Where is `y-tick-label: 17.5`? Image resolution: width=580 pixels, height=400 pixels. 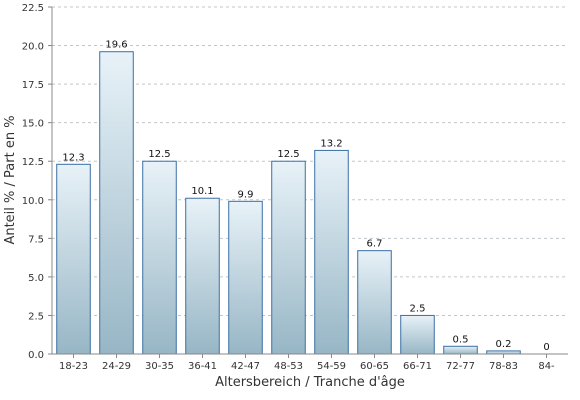
y-tick-label: 17.5 is located at coordinates (33, 85).